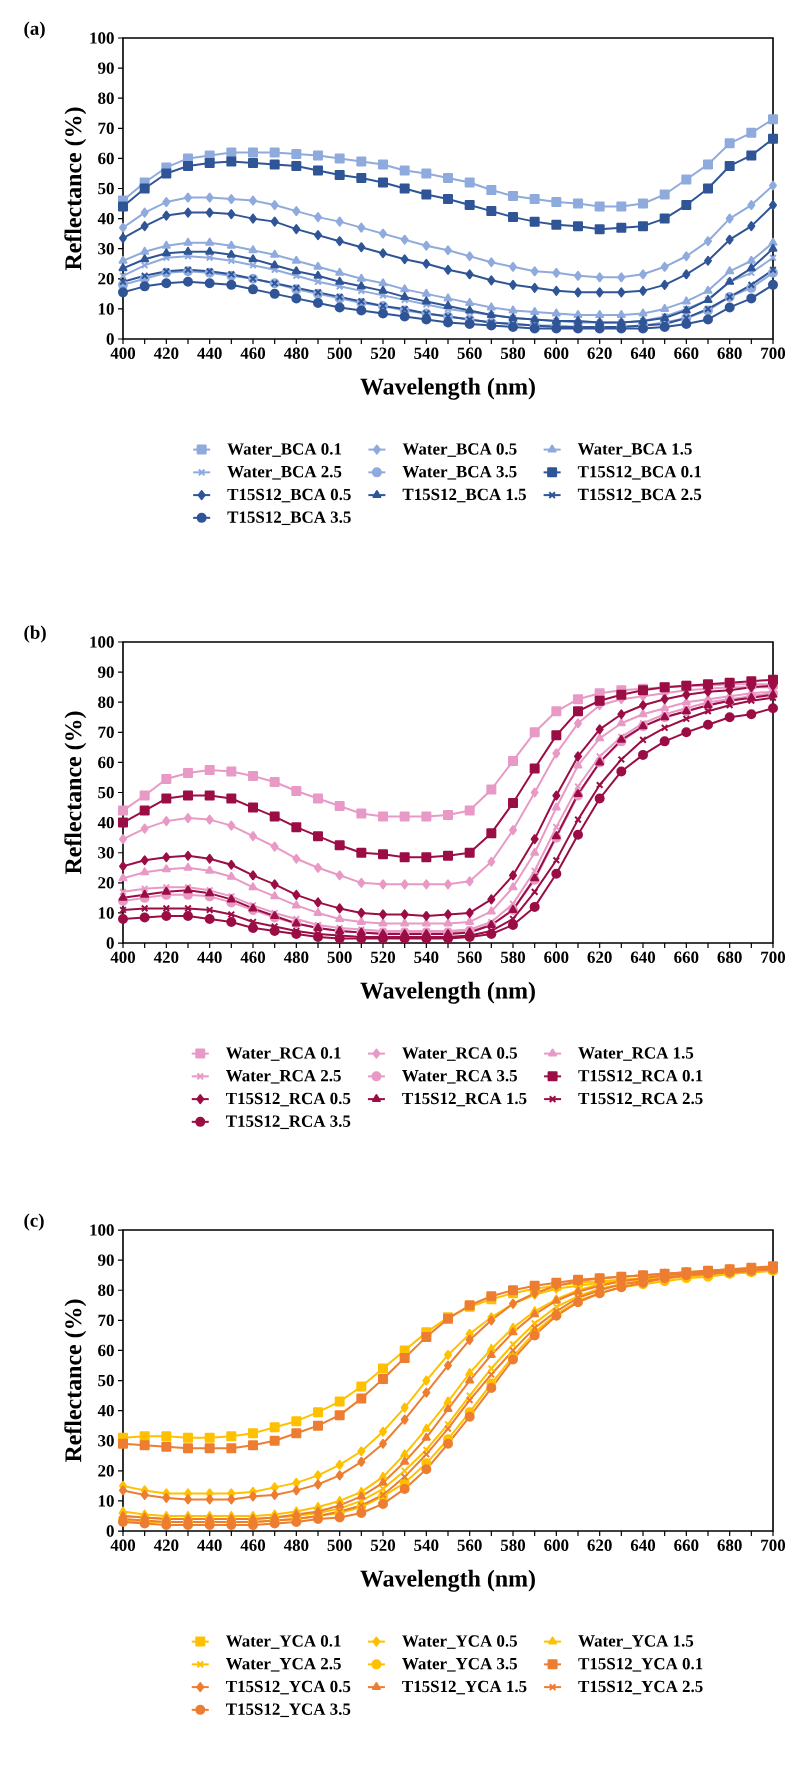 The width and height of the screenshot is (810, 1776). What do you see at coordinates (464, 495) in the screenshot?
I see `legend-label: T15S12_BCA 1.5` at bounding box center [464, 495].